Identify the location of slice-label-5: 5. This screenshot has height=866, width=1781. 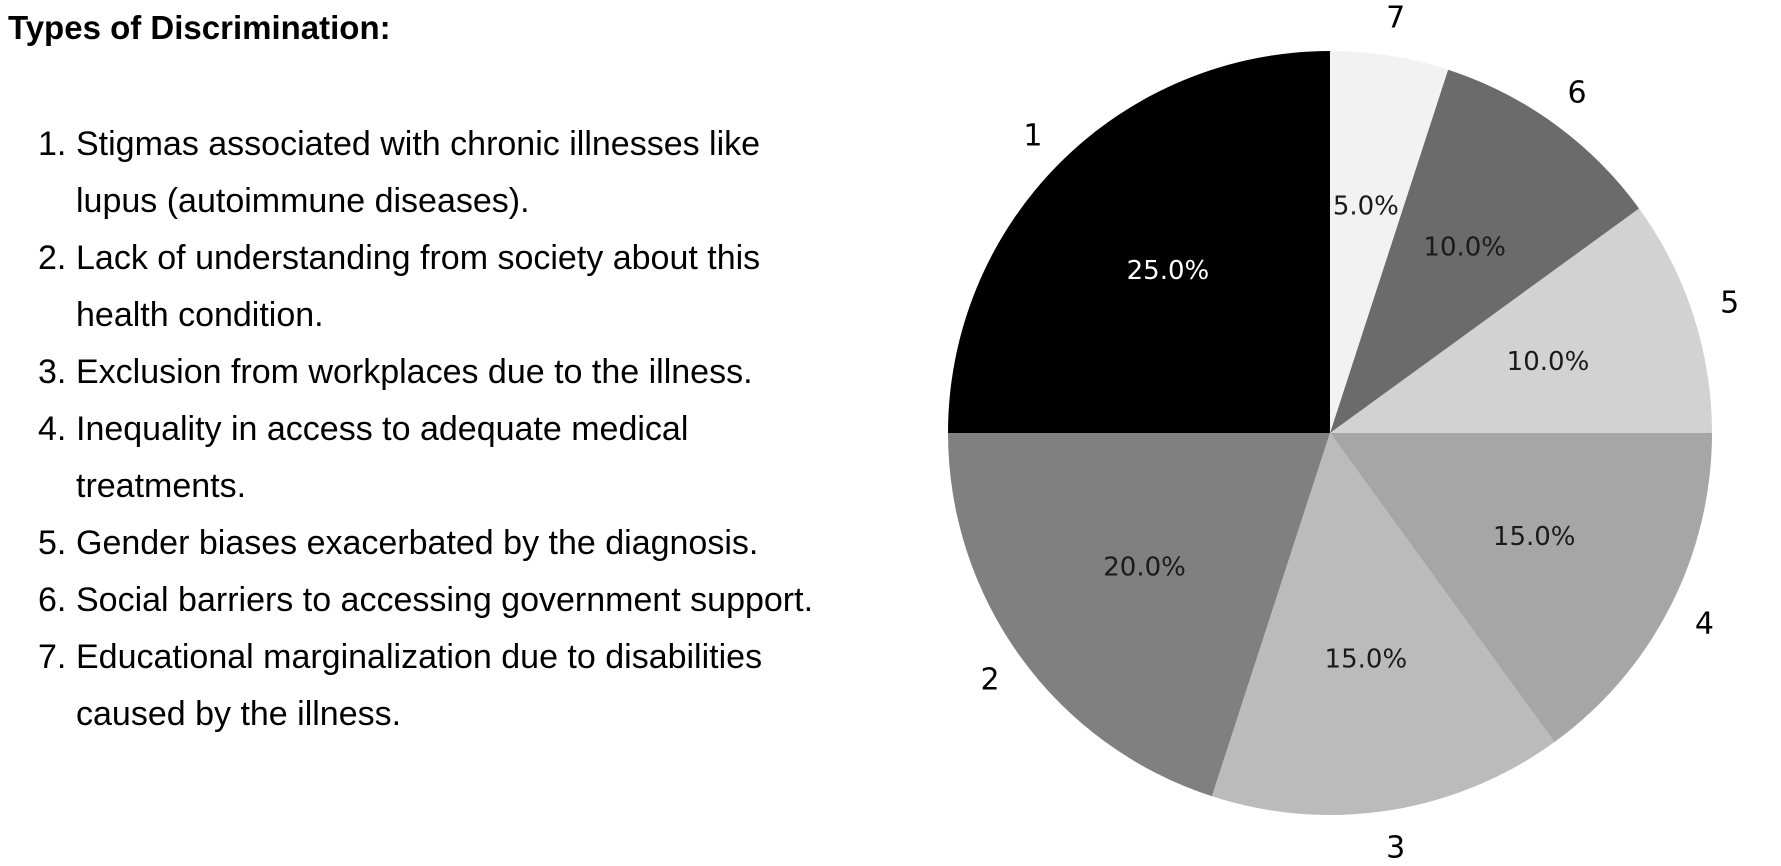
(1729, 303).